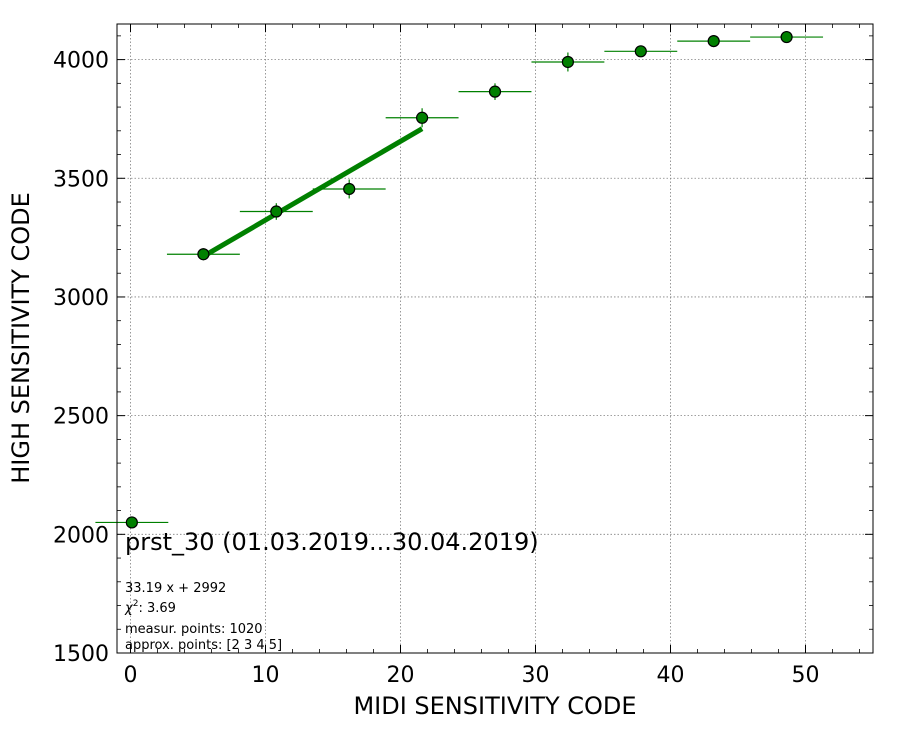 This screenshot has height=750, width=900. I want to click on fit-line, so click(313, 192).